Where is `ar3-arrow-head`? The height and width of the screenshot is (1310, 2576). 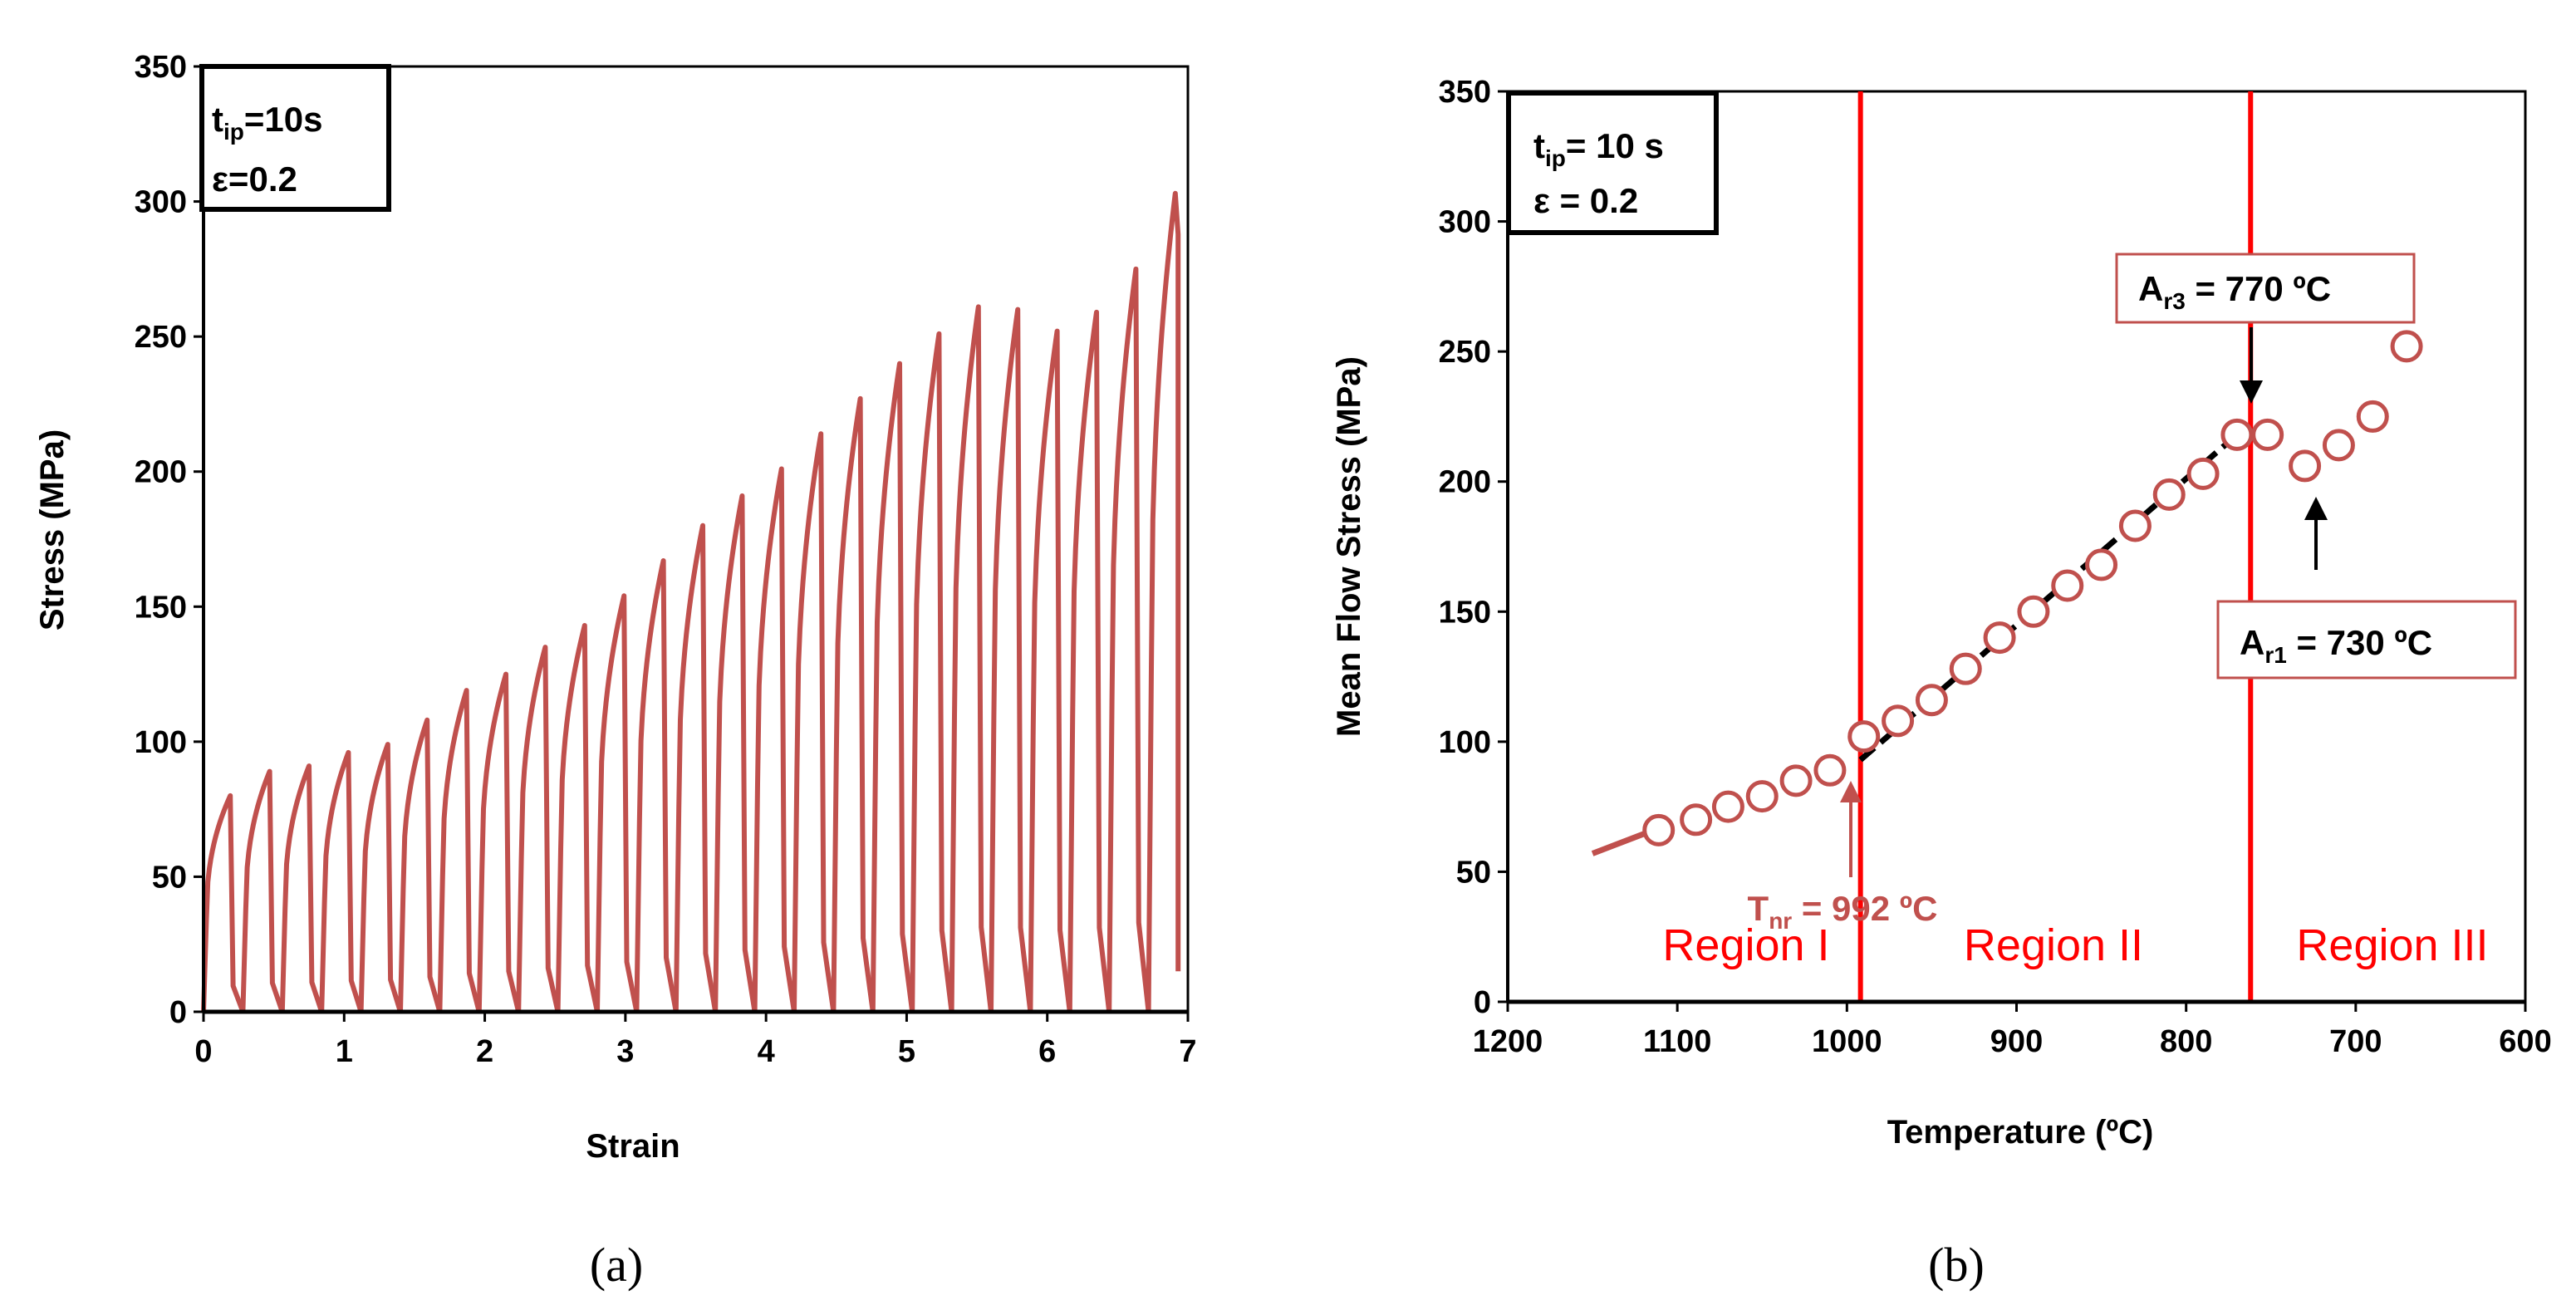
ar3-arrow-head is located at coordinates (2251, 392).